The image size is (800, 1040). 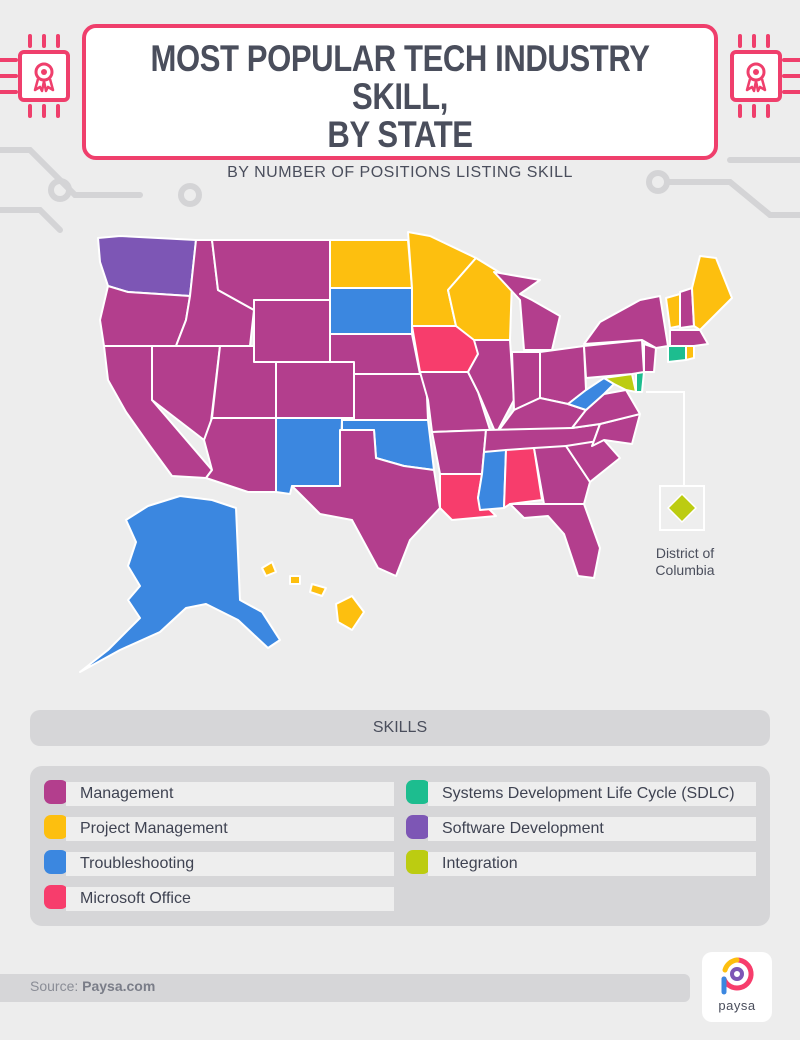 What do you see at coordinates (180, 584) in the screenshot?
I see `state-alaska` at bounding box center [180, 584].